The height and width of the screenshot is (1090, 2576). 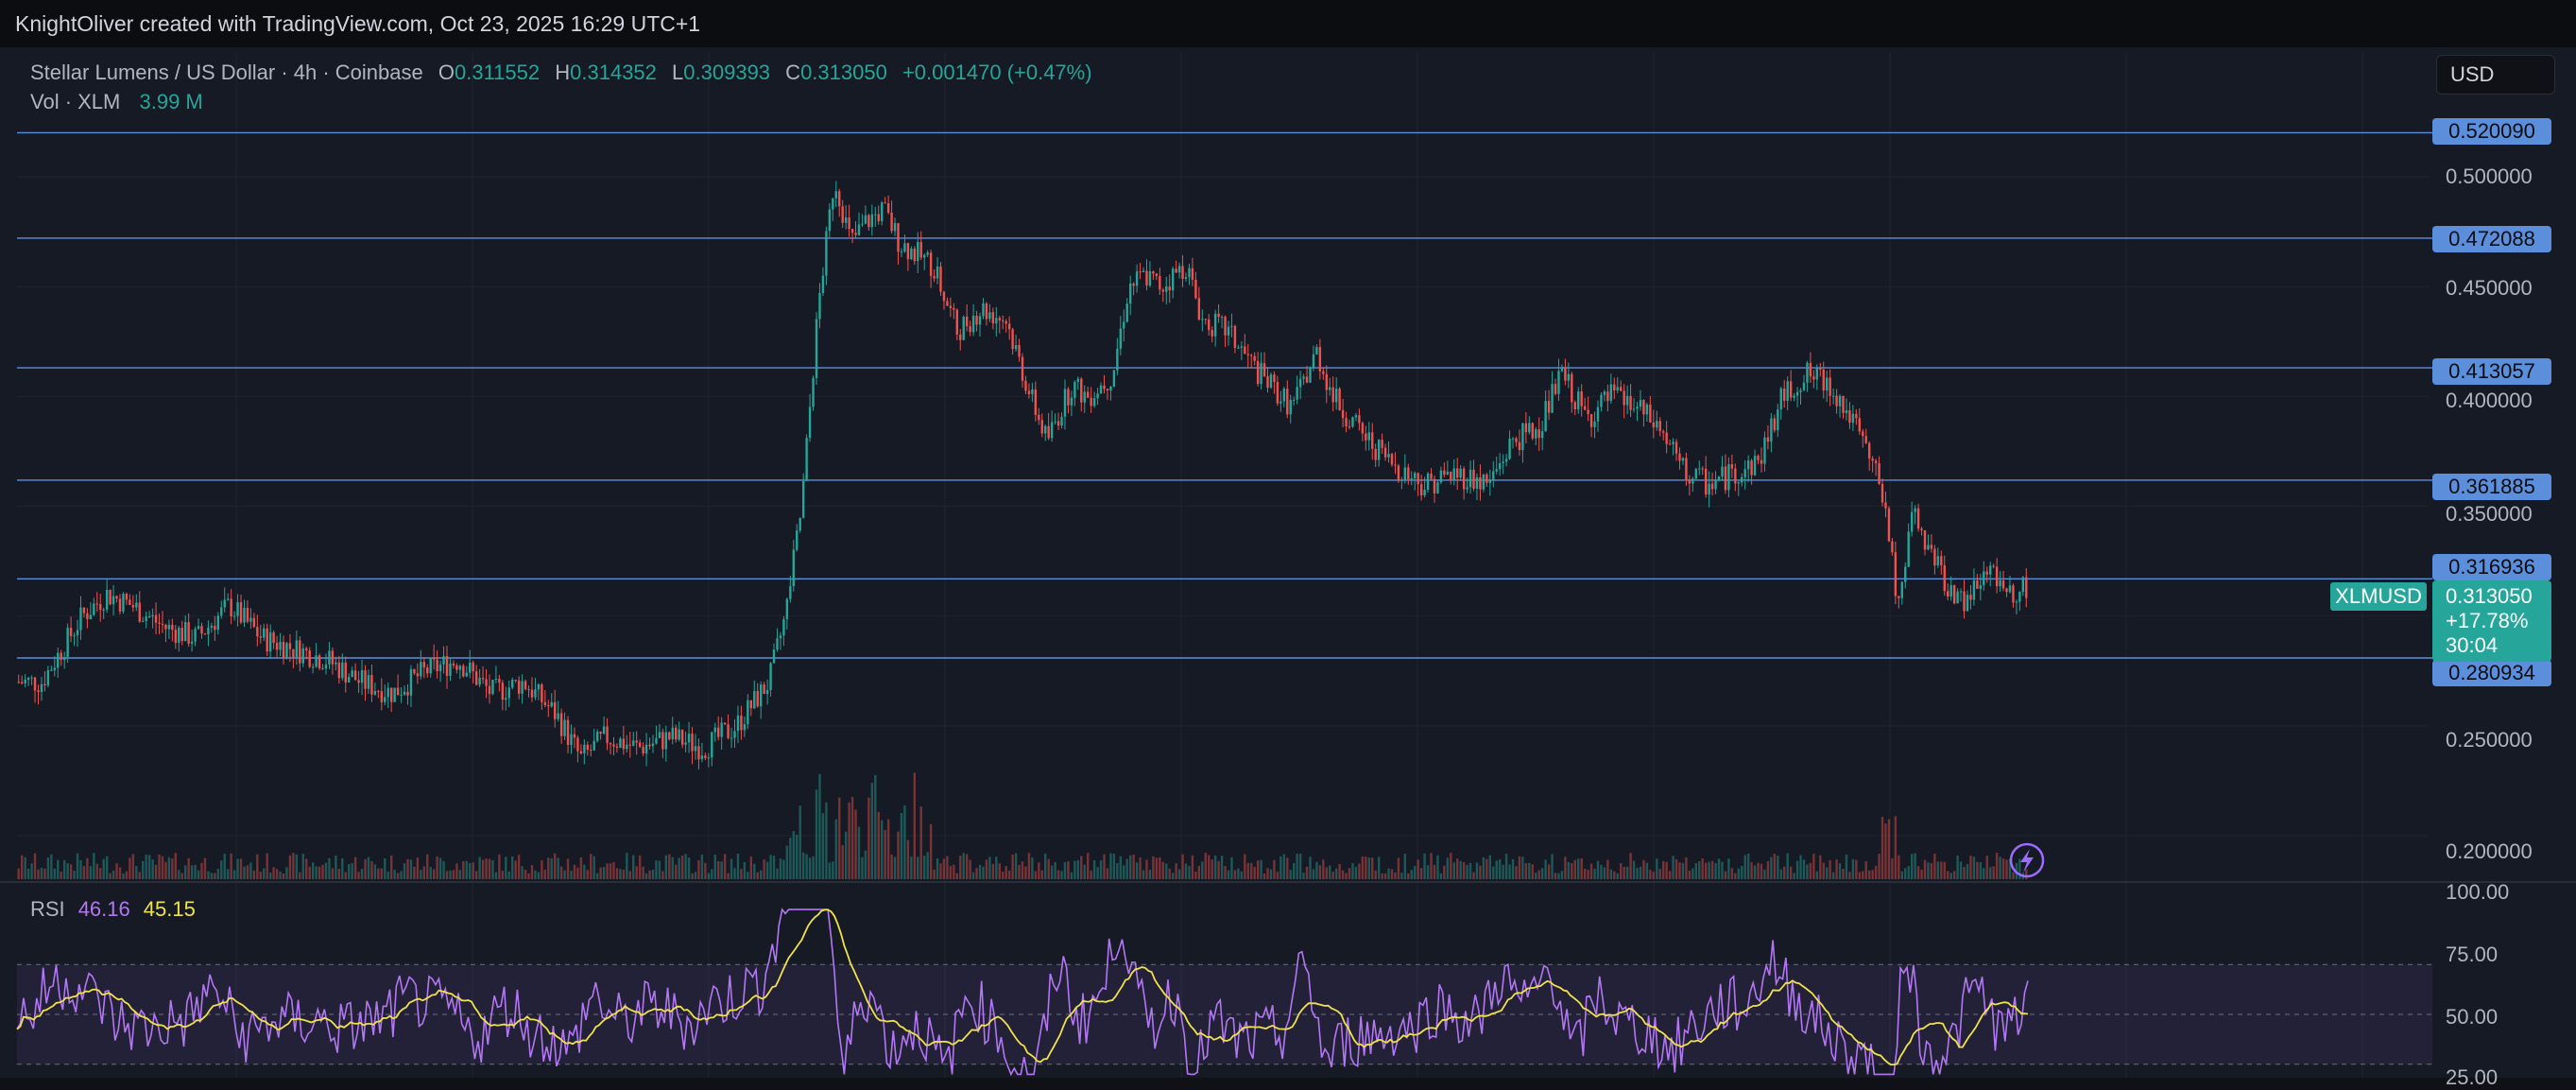 What do you see at coordinates (2495, 75) in the screenshot?
I see `currency-selector: USD` at bounding box center [2495, 75].